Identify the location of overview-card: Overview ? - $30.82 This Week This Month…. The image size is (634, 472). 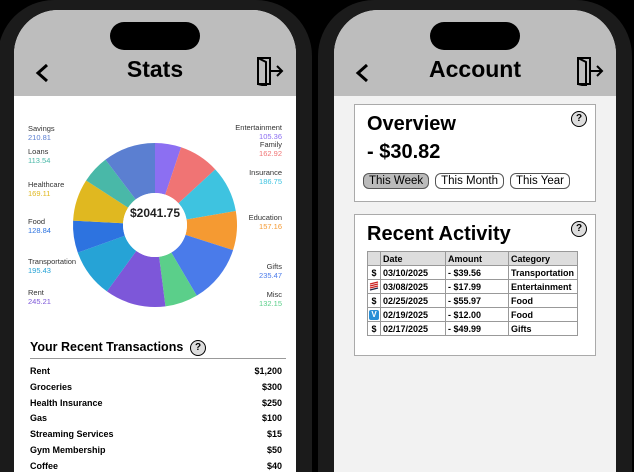
(475, 153).